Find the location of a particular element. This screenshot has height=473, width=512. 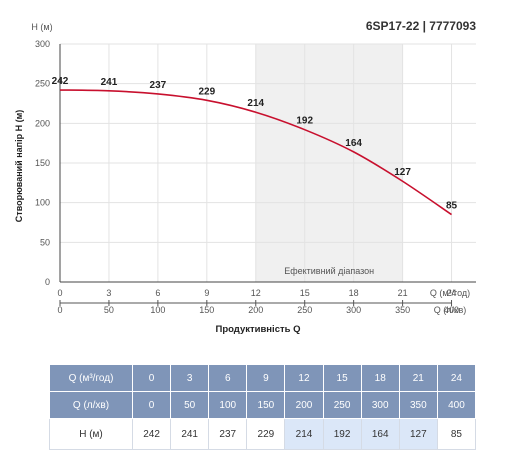

table-cell: 229 is located at coordinates (266, 434).